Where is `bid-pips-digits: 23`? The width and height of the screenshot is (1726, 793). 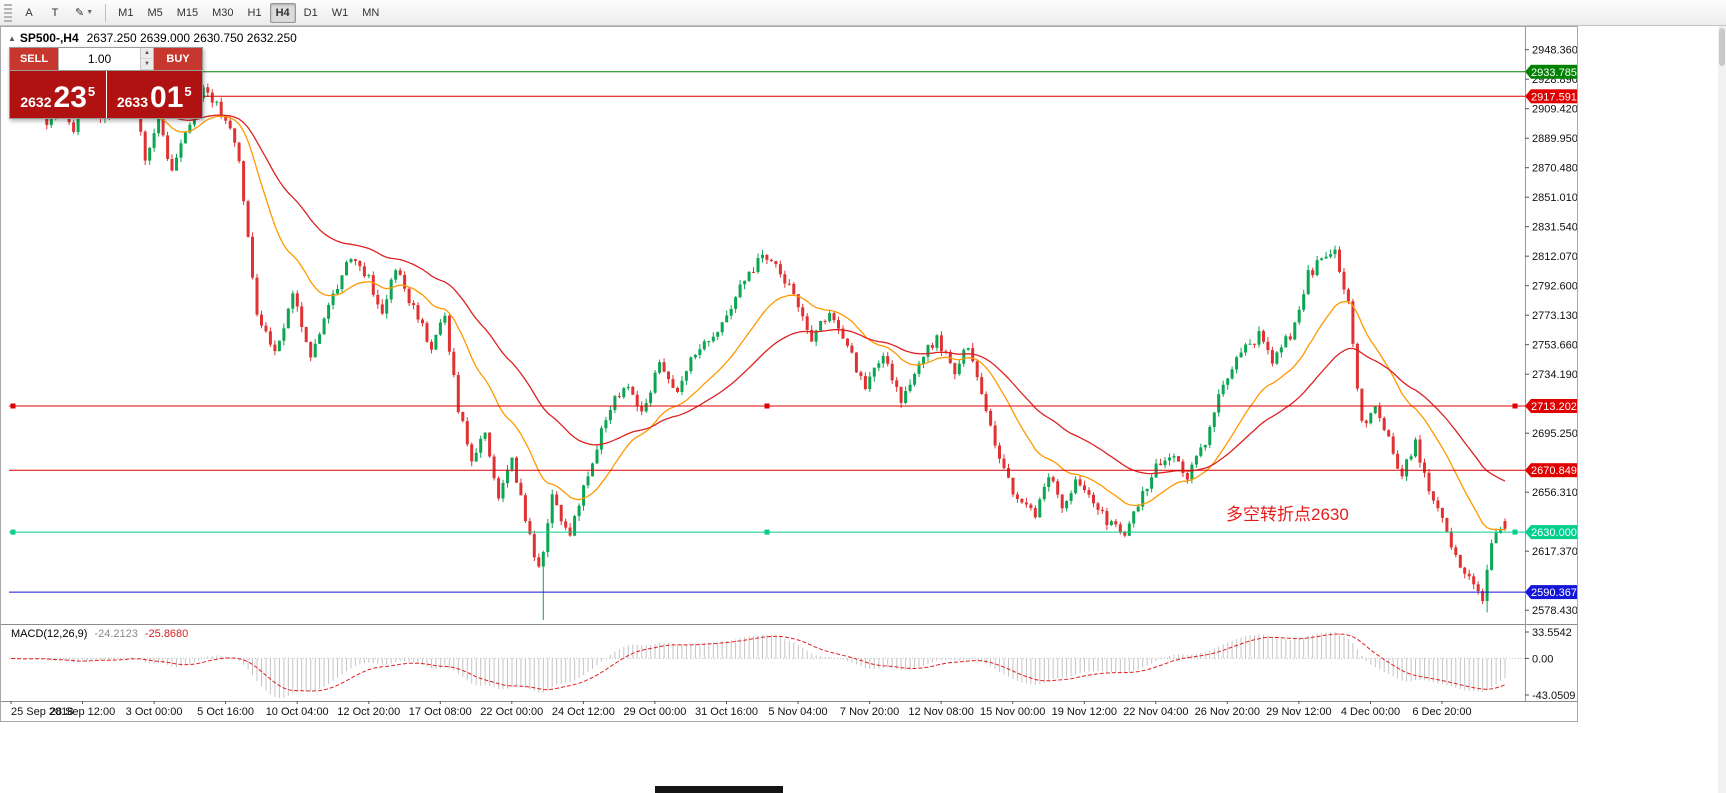
bid-pips-digits: 23 is located at coordinates (70, 97).